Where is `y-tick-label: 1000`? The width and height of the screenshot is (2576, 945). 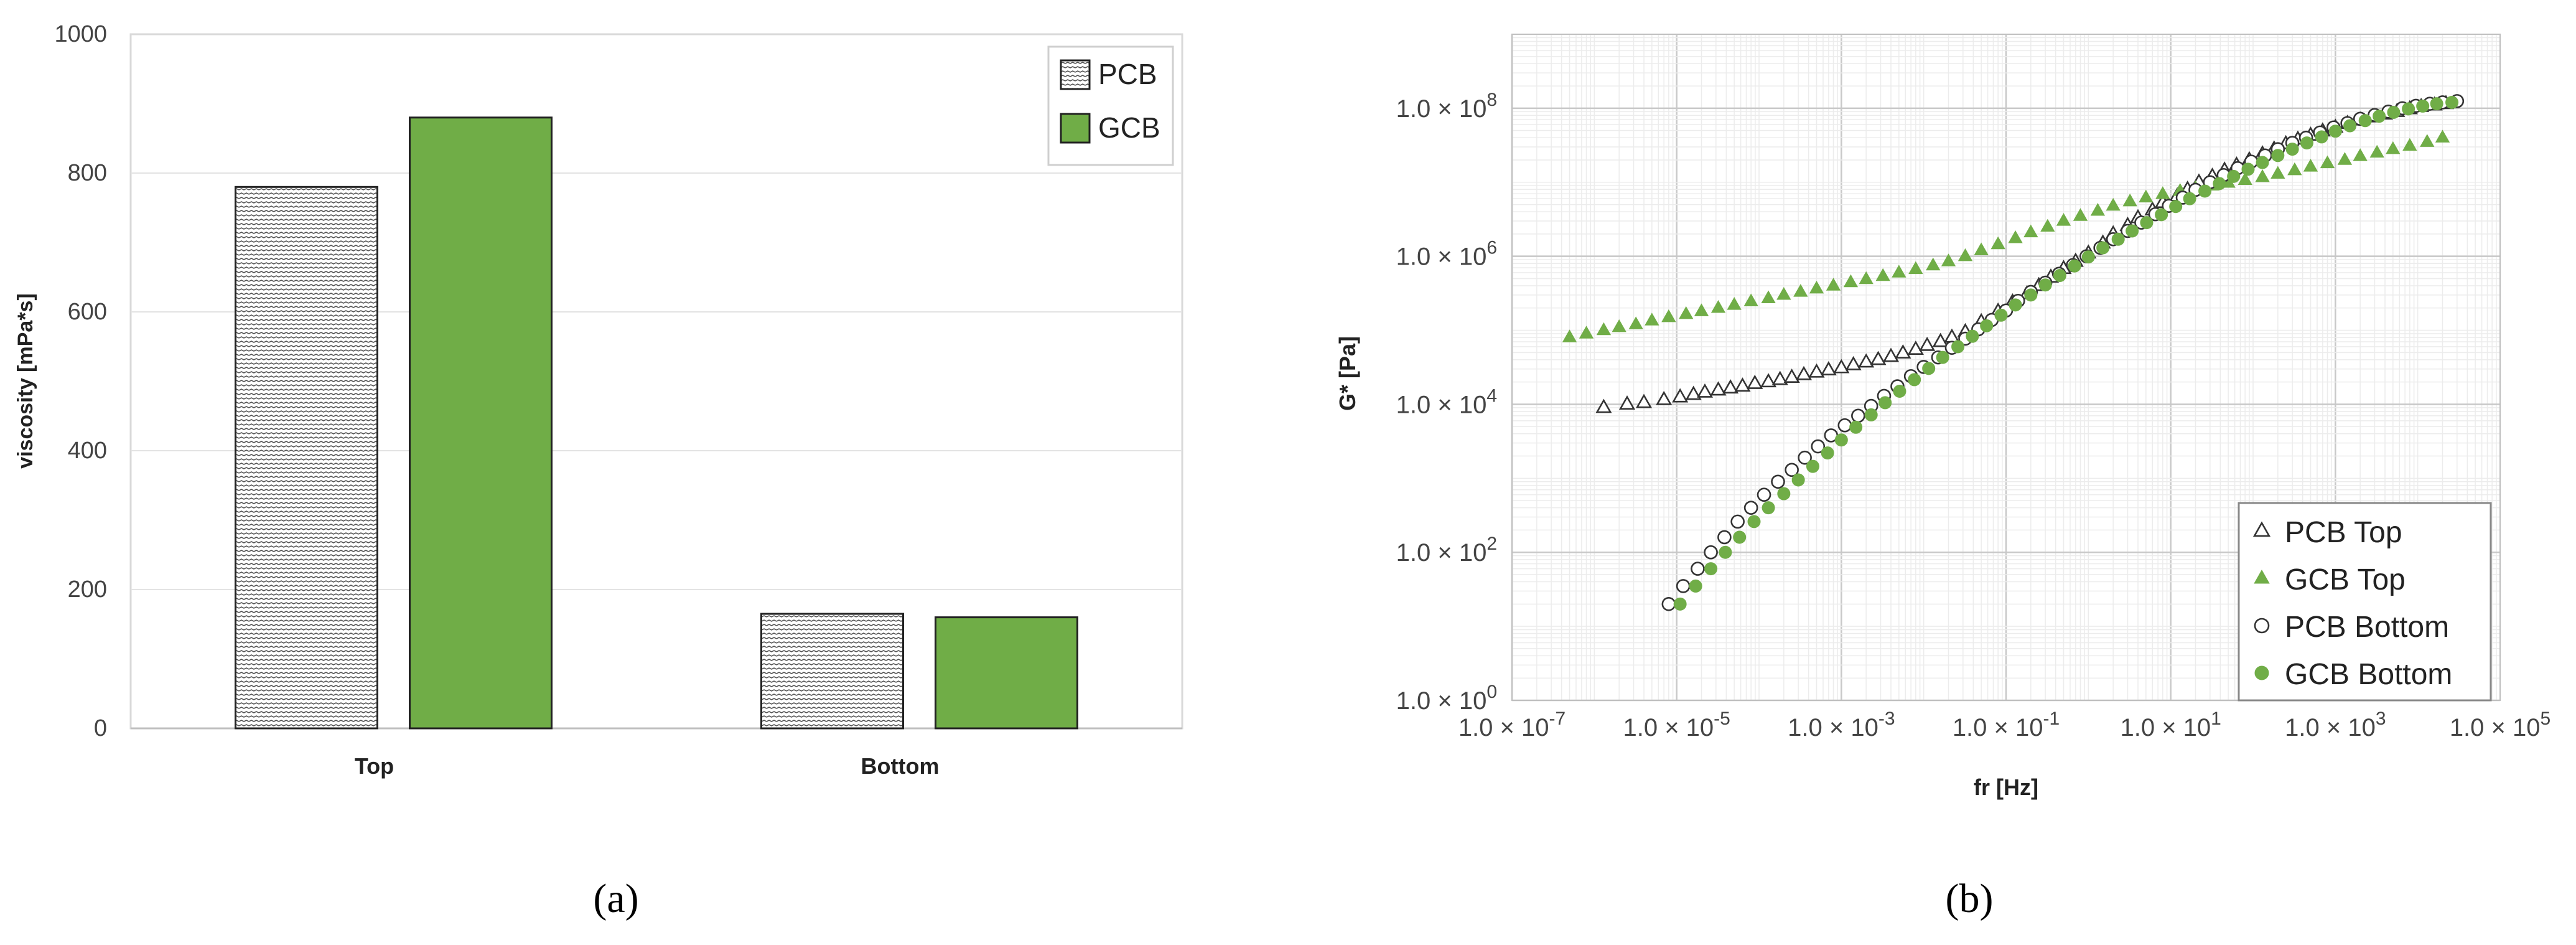
y-tick-label: 1000 is located at coordinates (80, 34).